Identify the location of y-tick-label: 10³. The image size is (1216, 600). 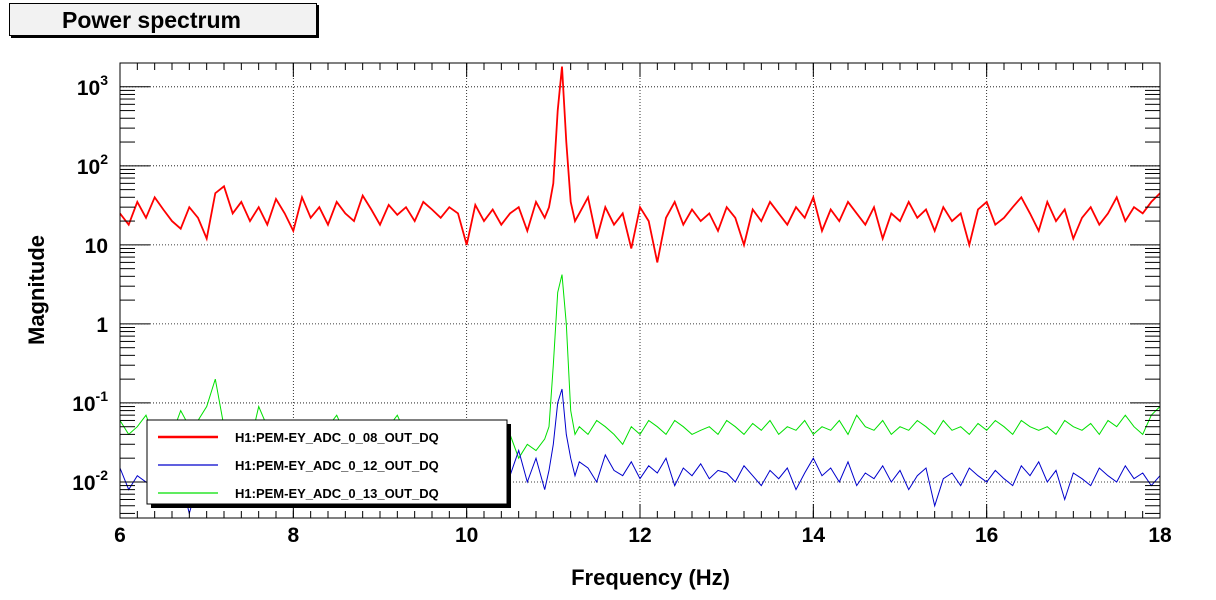
(92, 86).